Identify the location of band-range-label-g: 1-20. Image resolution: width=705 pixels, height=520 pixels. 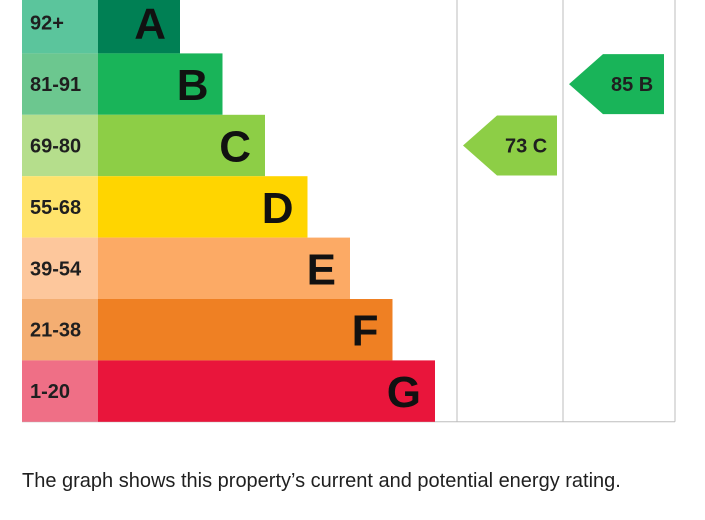
(50, 392).